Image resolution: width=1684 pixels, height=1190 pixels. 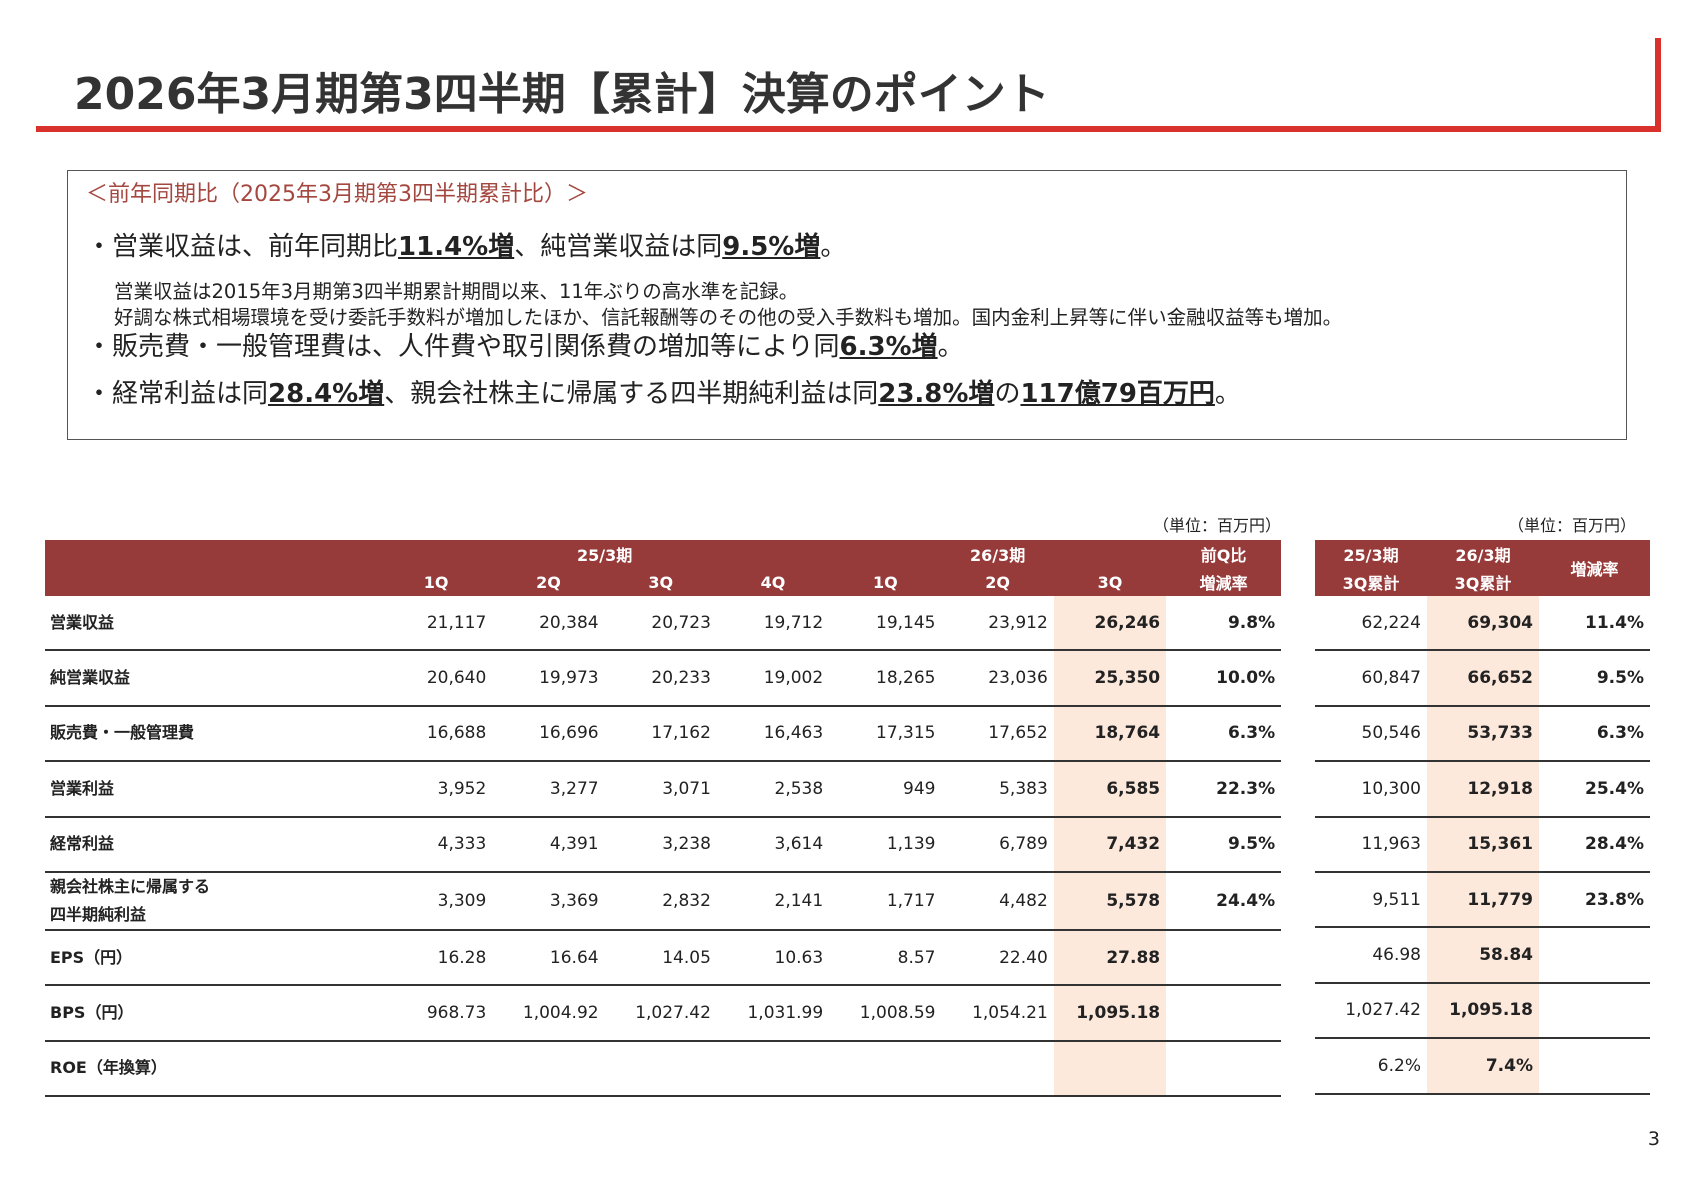 I want to click on cell: 11.4%, so click(x=1594, y=624).